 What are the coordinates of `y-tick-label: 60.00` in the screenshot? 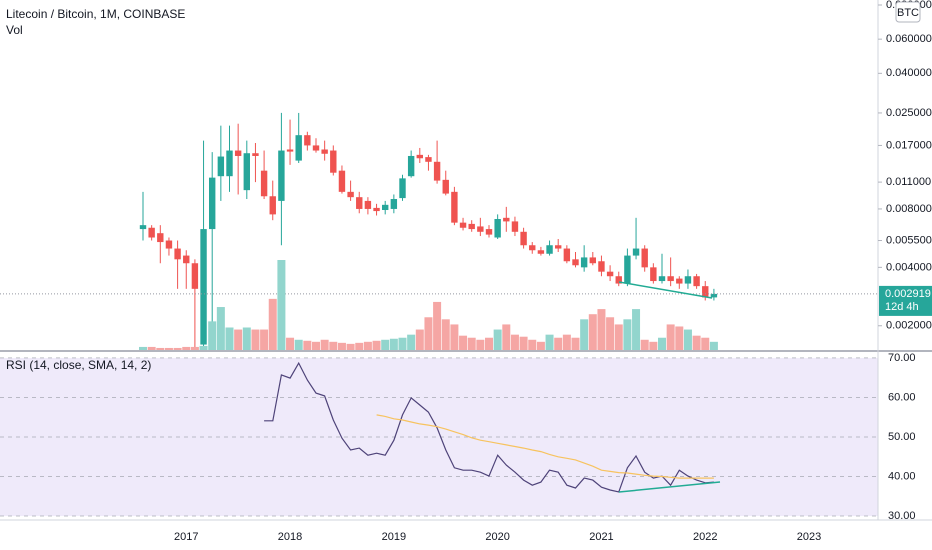 It's located at (902, 397).